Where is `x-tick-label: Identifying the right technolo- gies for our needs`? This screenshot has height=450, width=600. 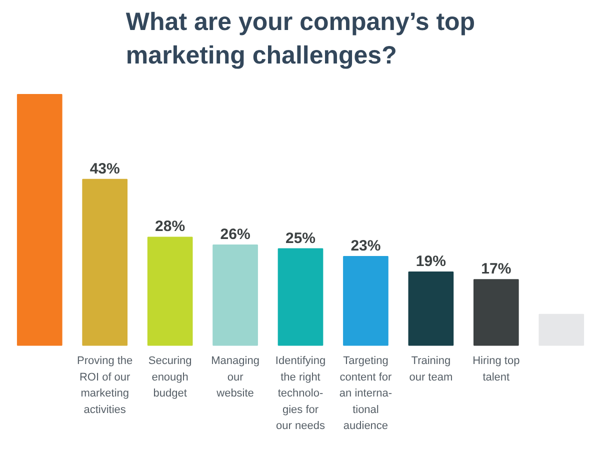 x-tick-label: Identifying the right technolo- gies for our needs is located at coordinates (300, 393).